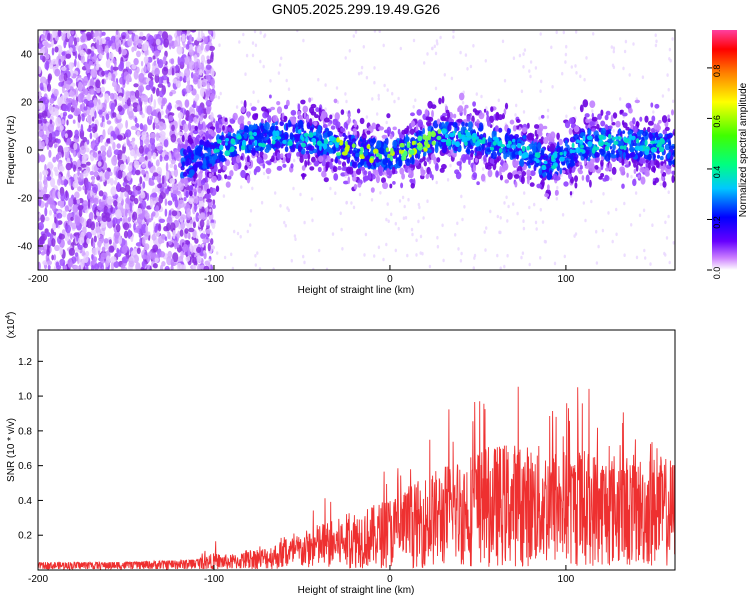 The width and height of the screenshot is (750, 605). What do you see at coordinates (356, 9) in the screenshot?
I see `chart-title: GN05.2025.299.19.49.G26` at bounding box center [356, 9].